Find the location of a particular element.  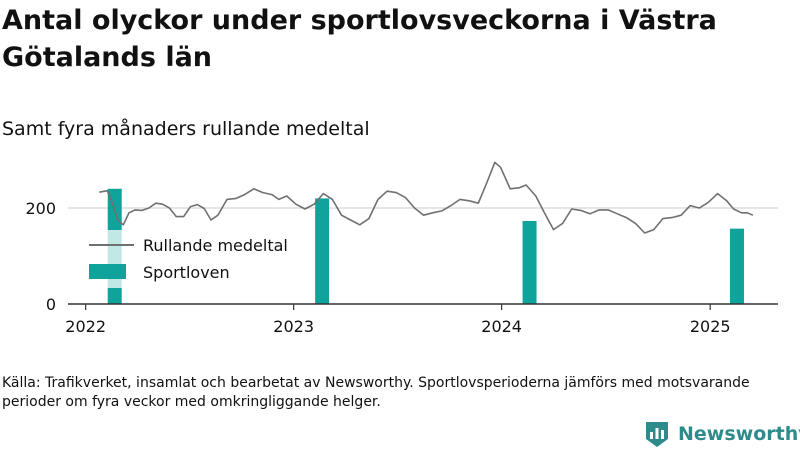

x-tick-label: 2025 is located at coordinates (710, 326).